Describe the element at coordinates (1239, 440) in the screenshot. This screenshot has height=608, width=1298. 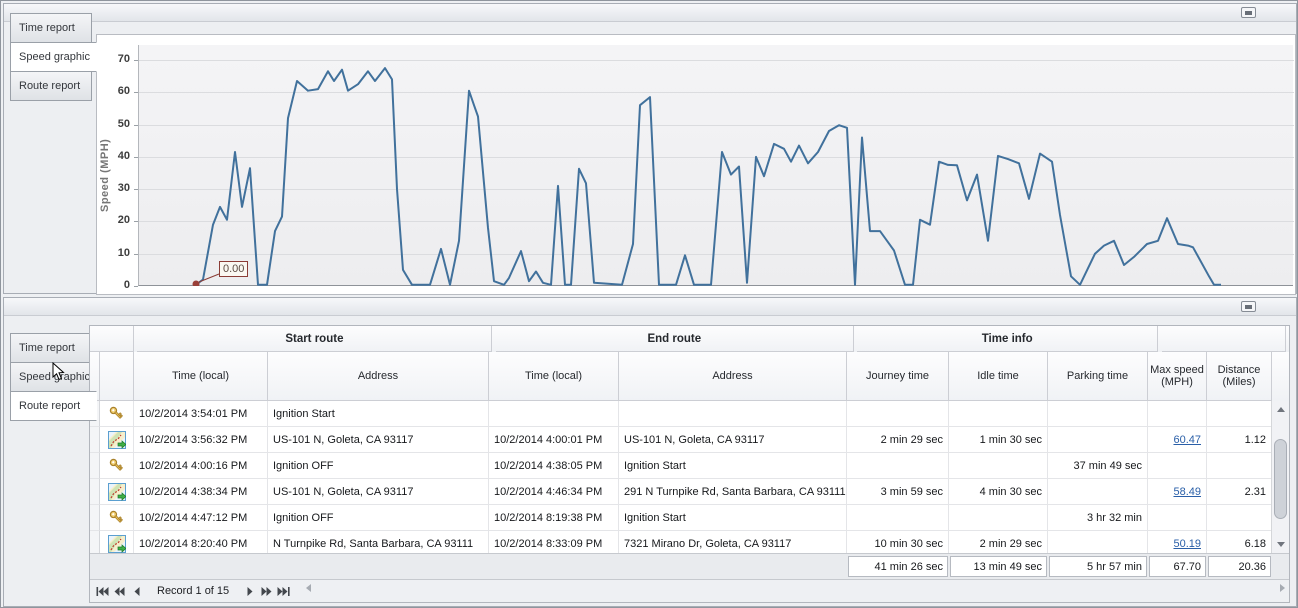
I see `cell-distance: 1.12` at that location.